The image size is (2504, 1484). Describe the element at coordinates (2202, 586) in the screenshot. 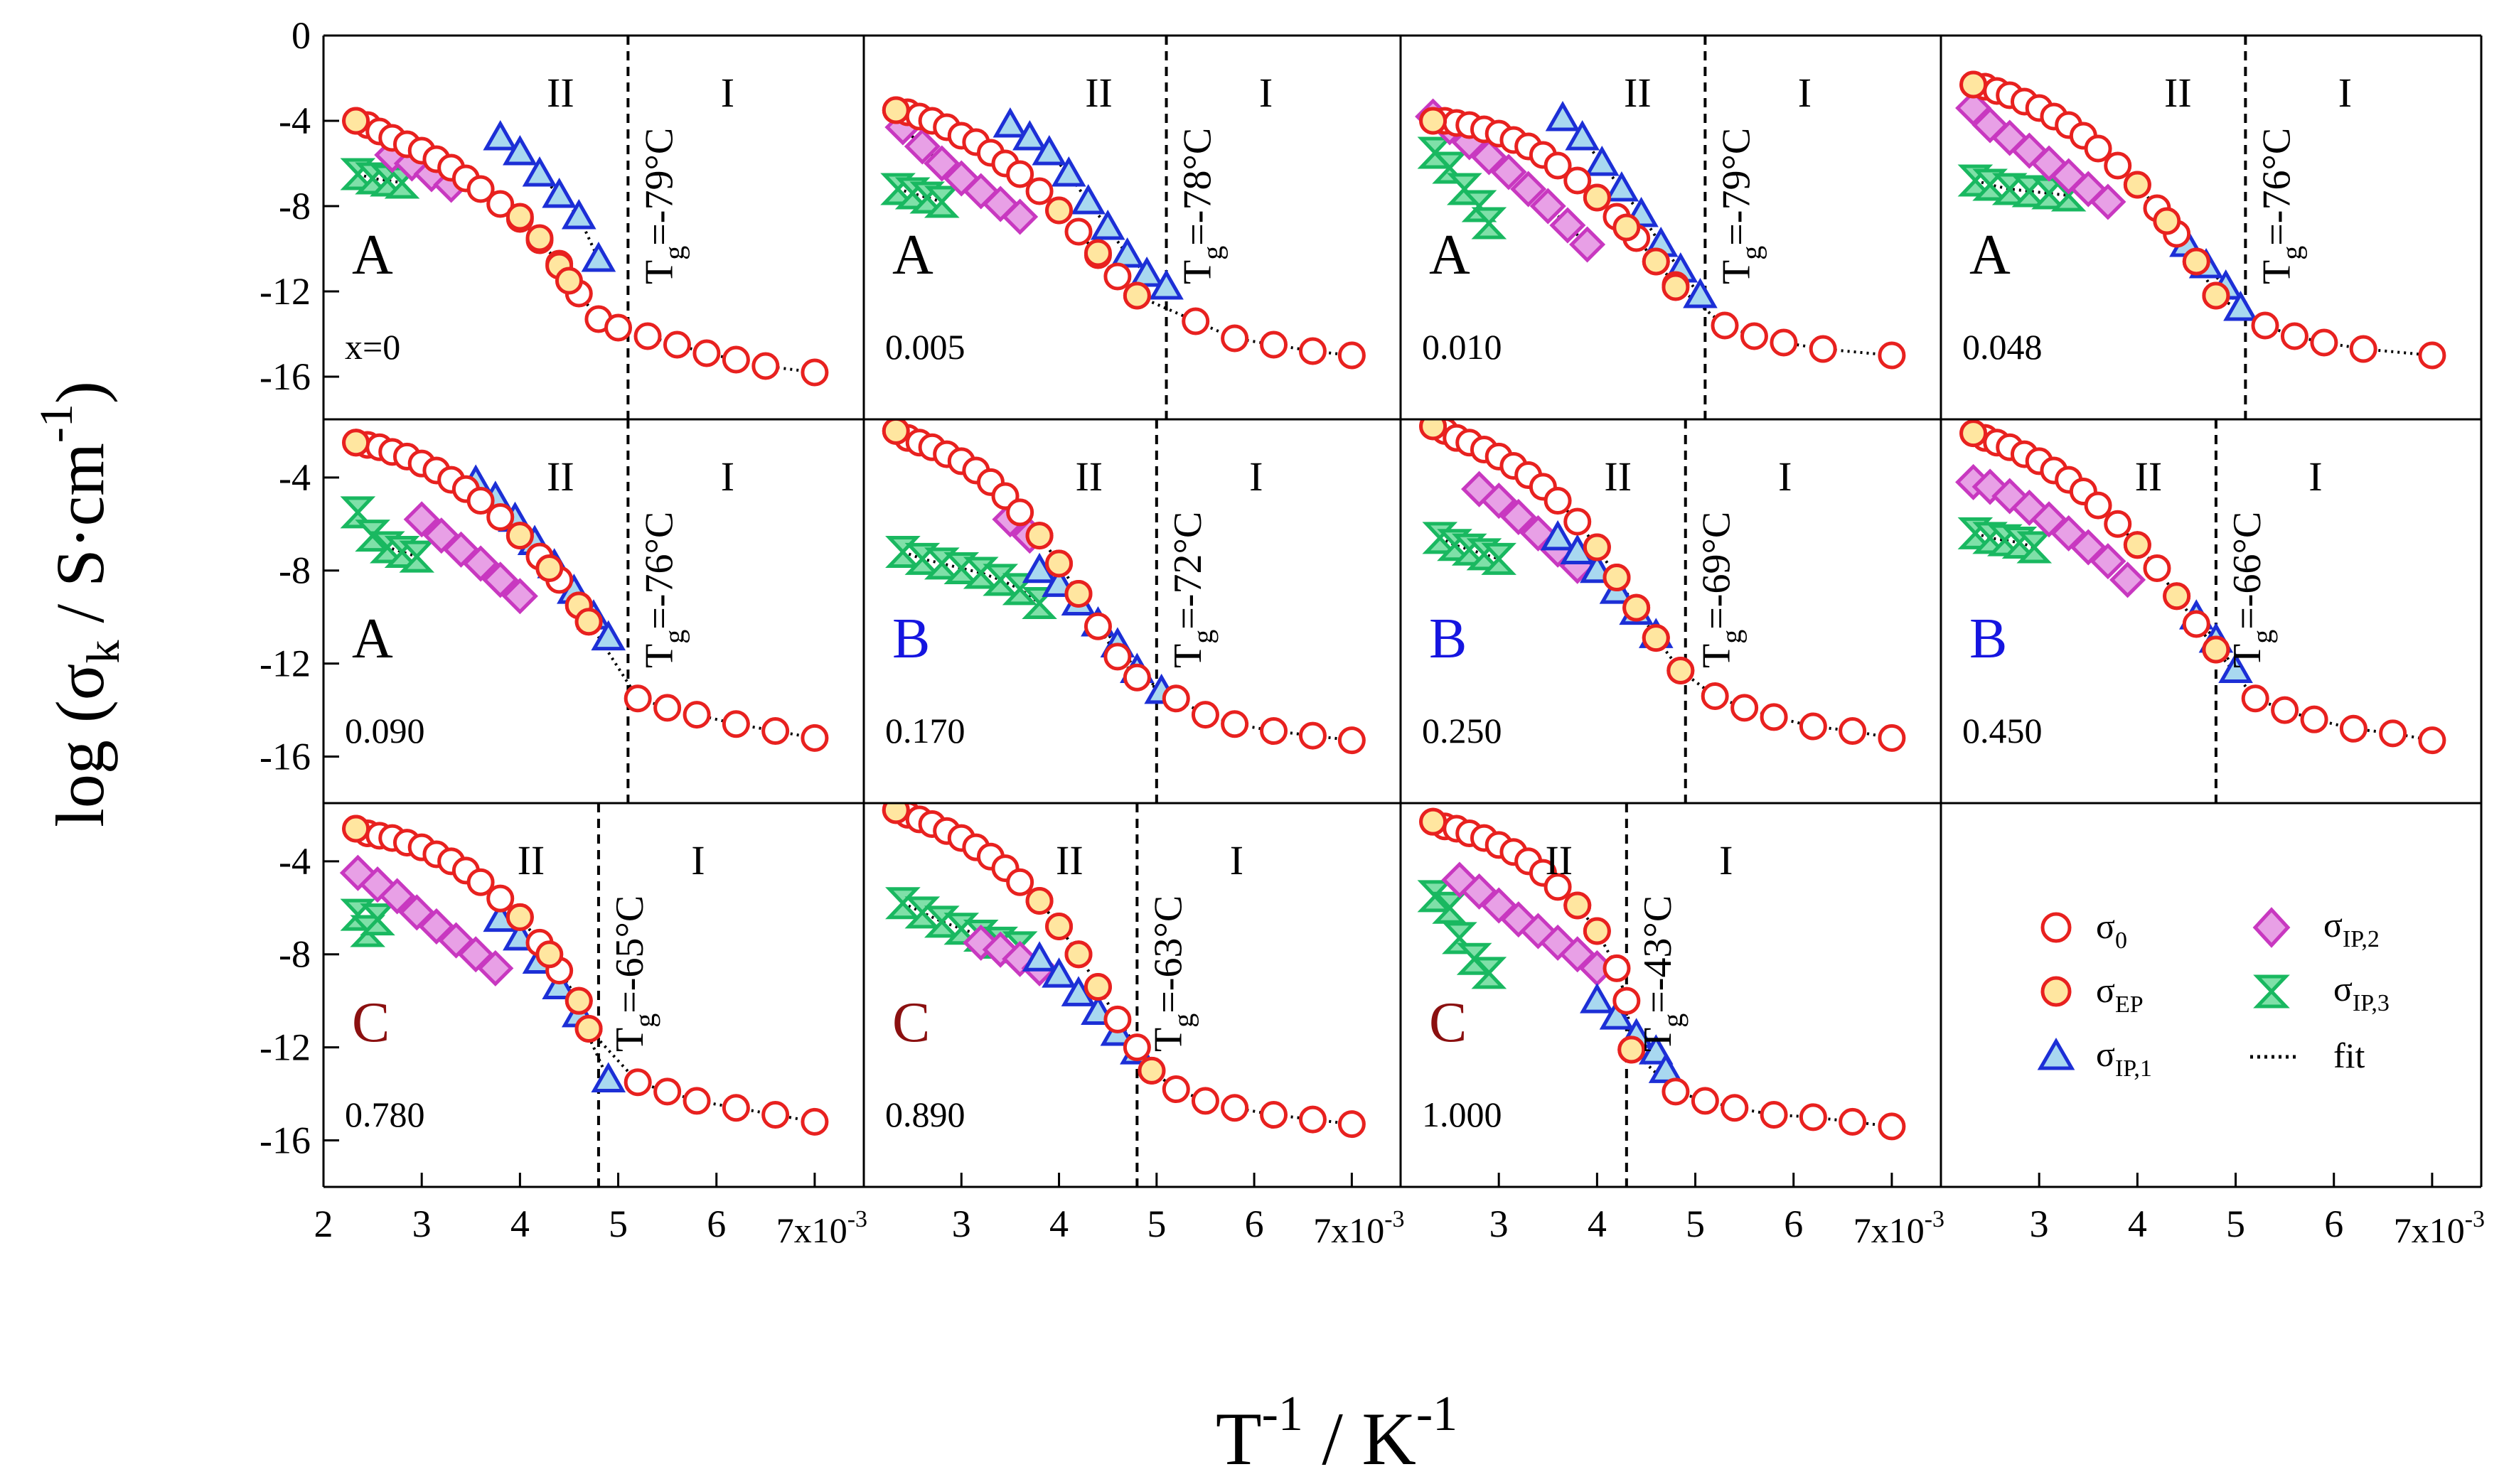

I see `fit-line-s0` at that location.